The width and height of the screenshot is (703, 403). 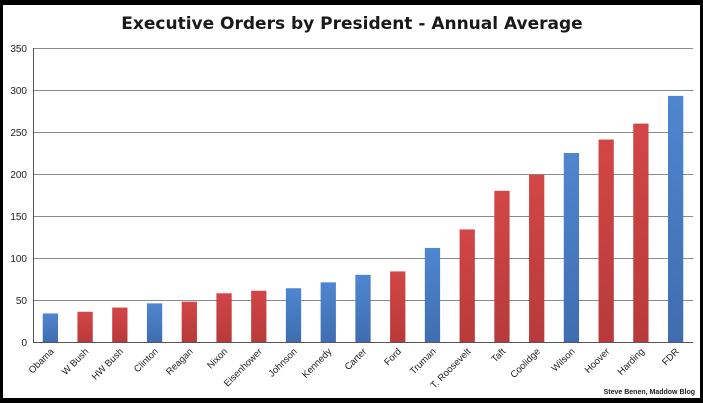 I want to click on bar-kennedy, so click(x=328, y=312).